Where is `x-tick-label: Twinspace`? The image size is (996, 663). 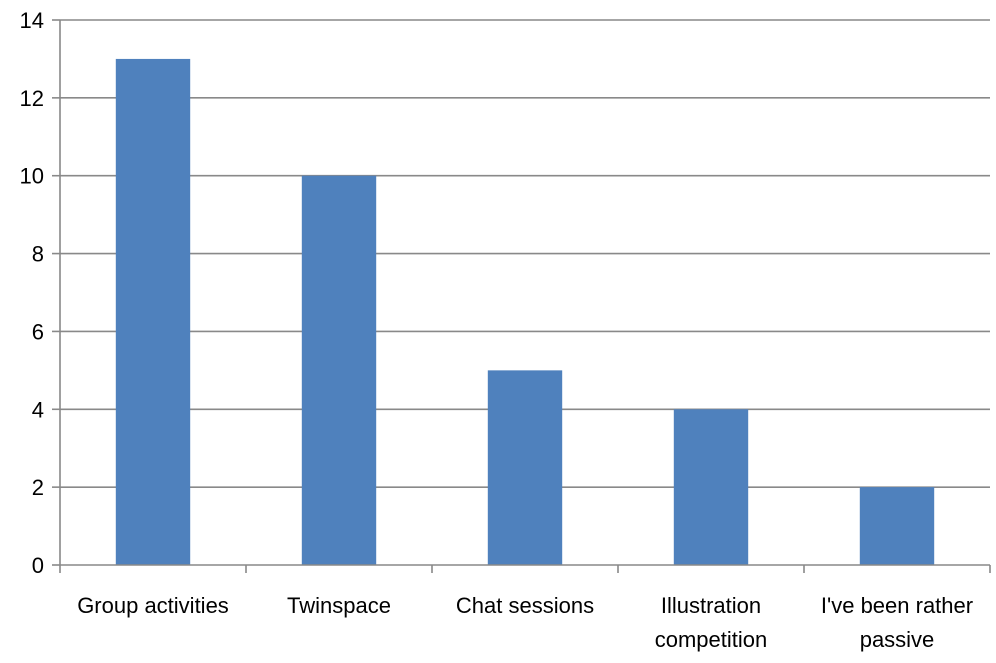
x-tick-label: Twinspace is located at coordinates (339, 605).